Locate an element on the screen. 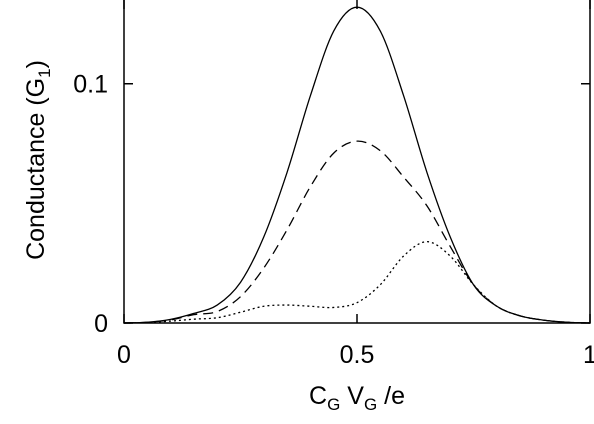  y-tick-label: 0.1 is located at coordinates (90, 85).